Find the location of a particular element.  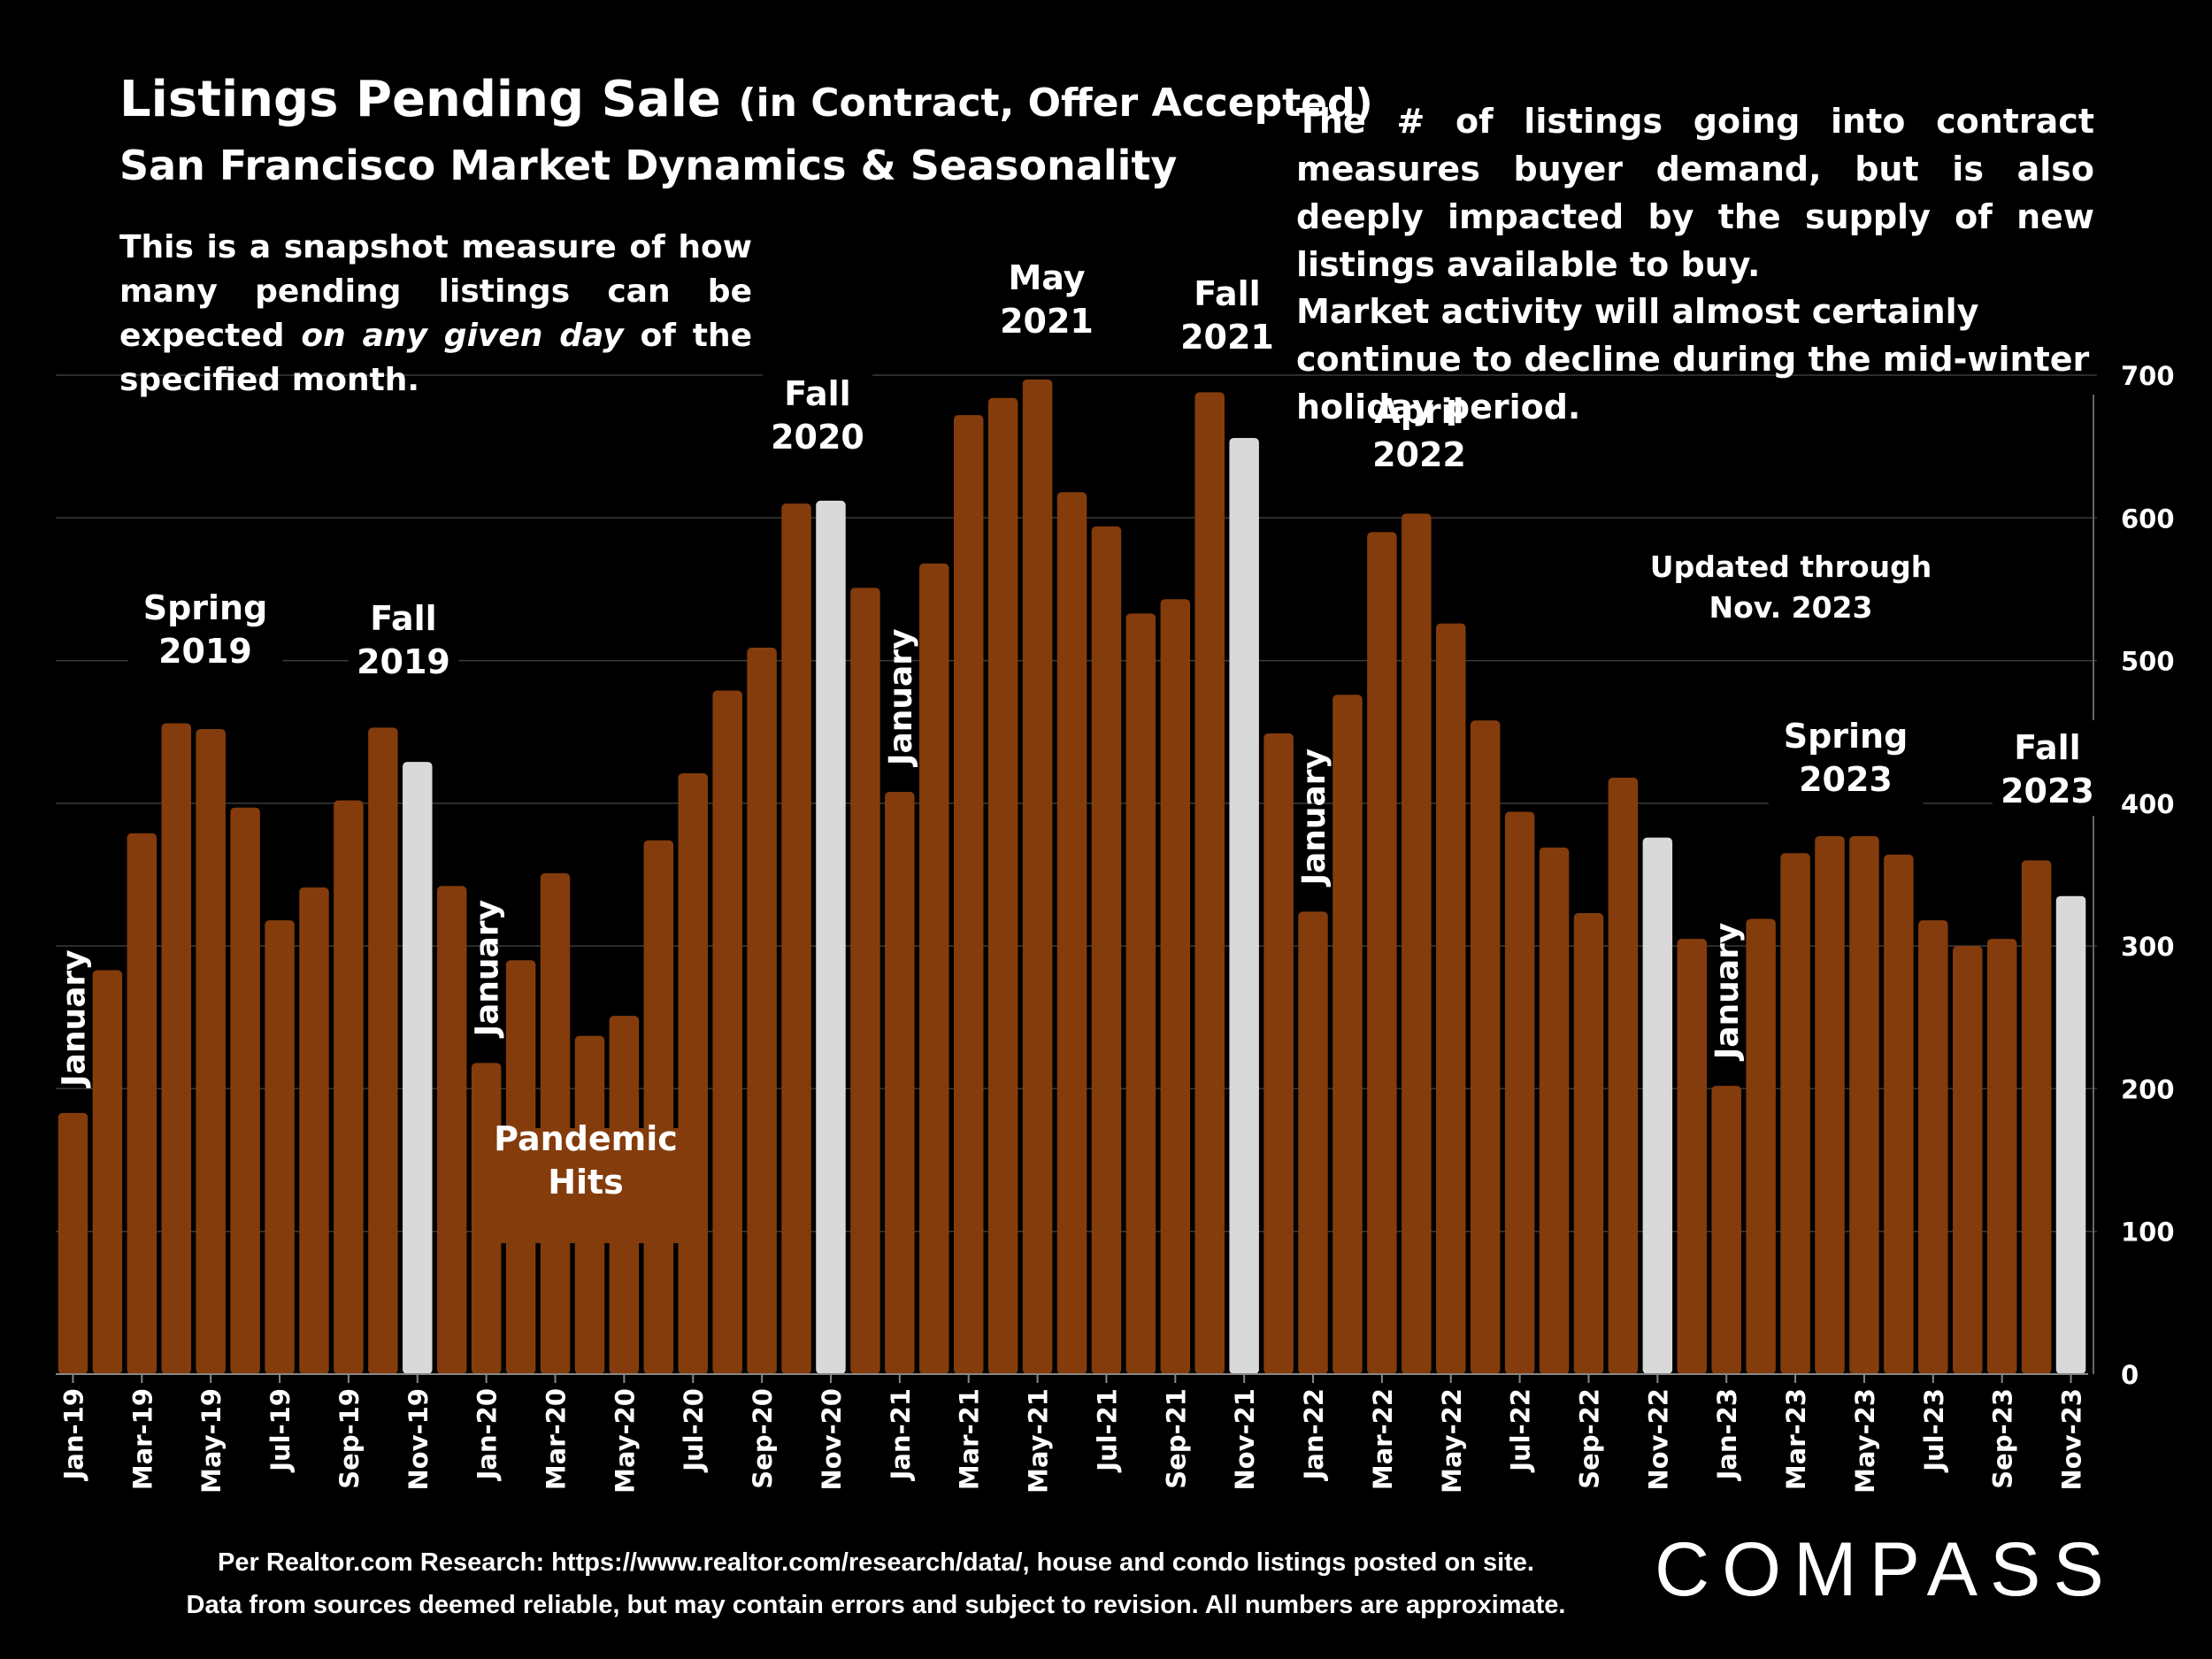

y-tick-label: 400 is located at coordinates (2148, 804).